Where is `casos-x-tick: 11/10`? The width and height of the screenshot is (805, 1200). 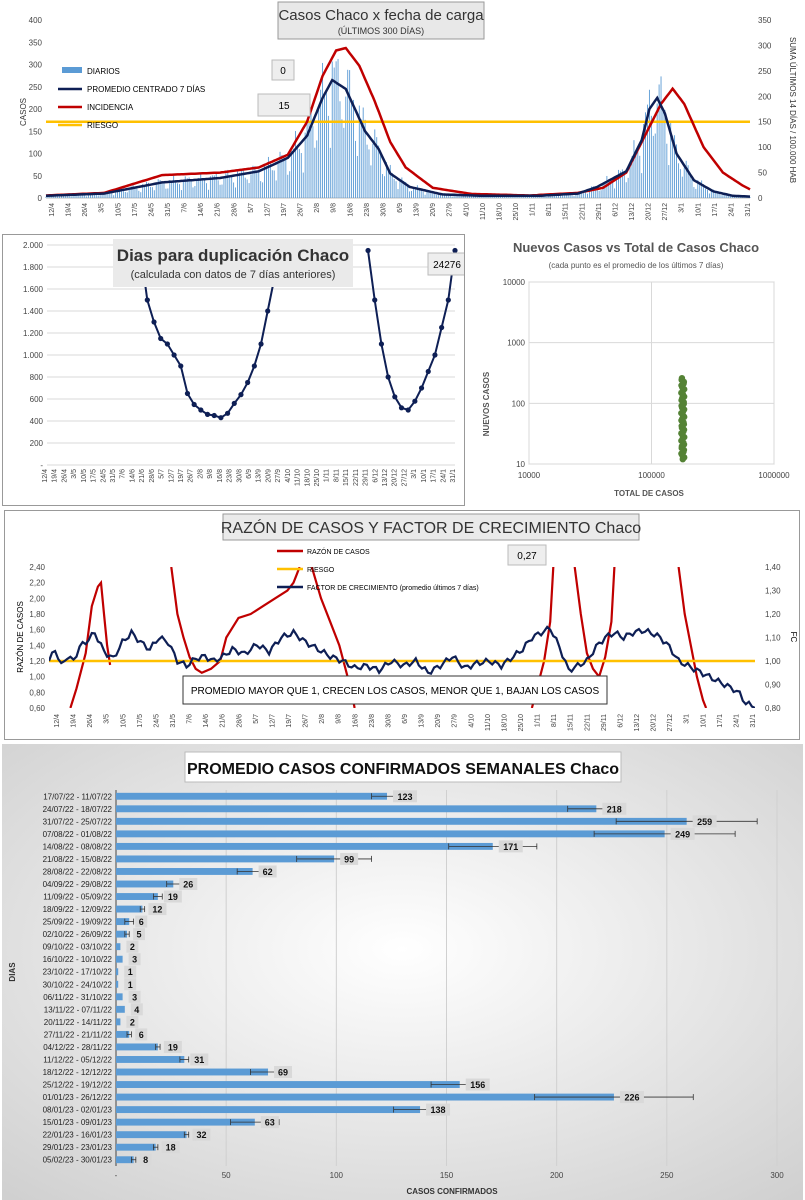
casos-x-tick: 11/10 is located at coordinates (483, 211).